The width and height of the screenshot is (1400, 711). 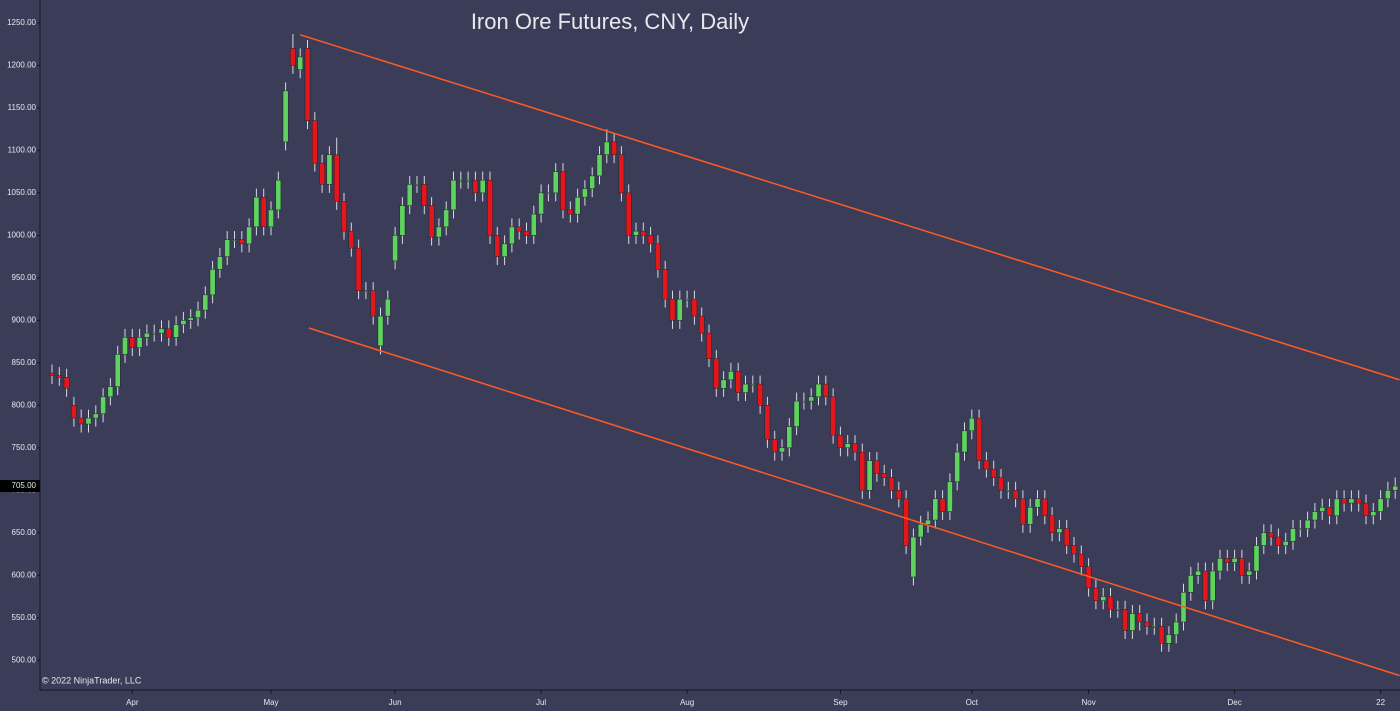 I want to click on x-tick-label: Nov, so click(x=1088, y=702).